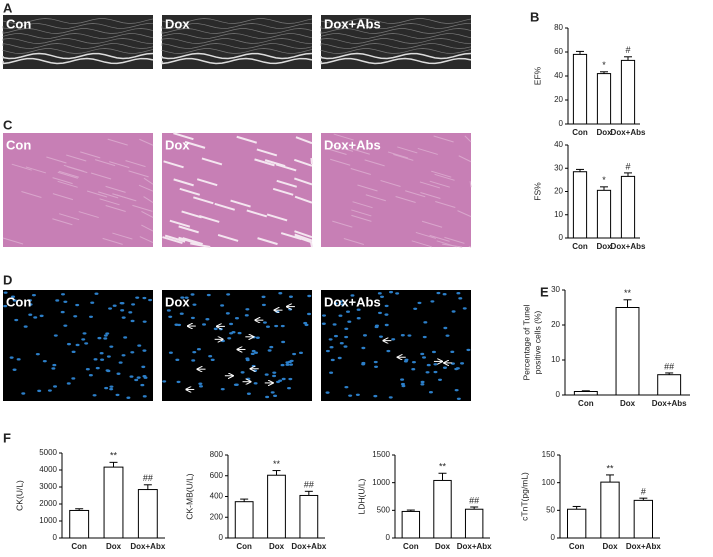 Image resolution: width=713 pixels, height=557 pixels. I want to click on x-tick-label: Con, so click(577, 546).